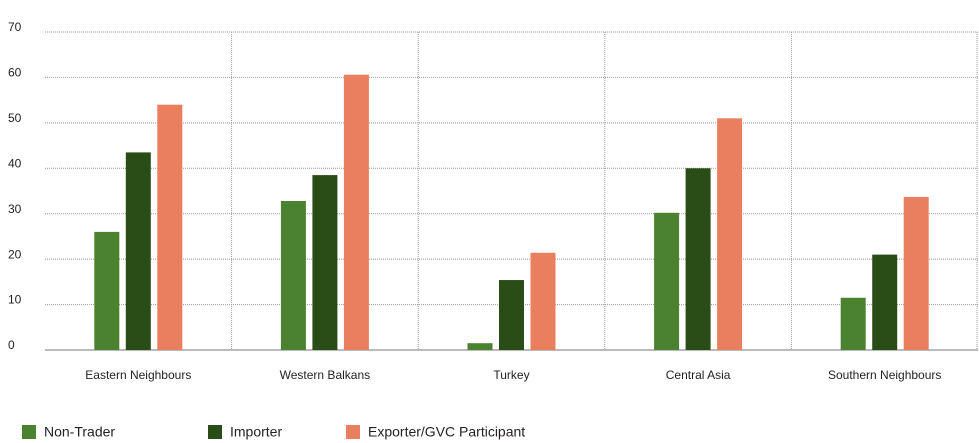 The height and width of the screenshot is (443, 979). I want to click on y-tick-label: 20, so click(15, 254).